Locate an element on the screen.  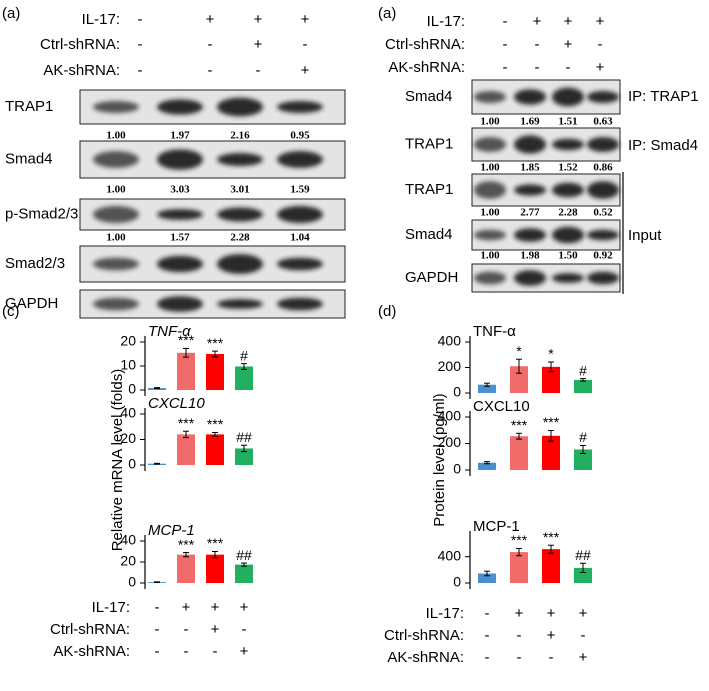
quantification: 2.16 is located at coordinates (240, 136).